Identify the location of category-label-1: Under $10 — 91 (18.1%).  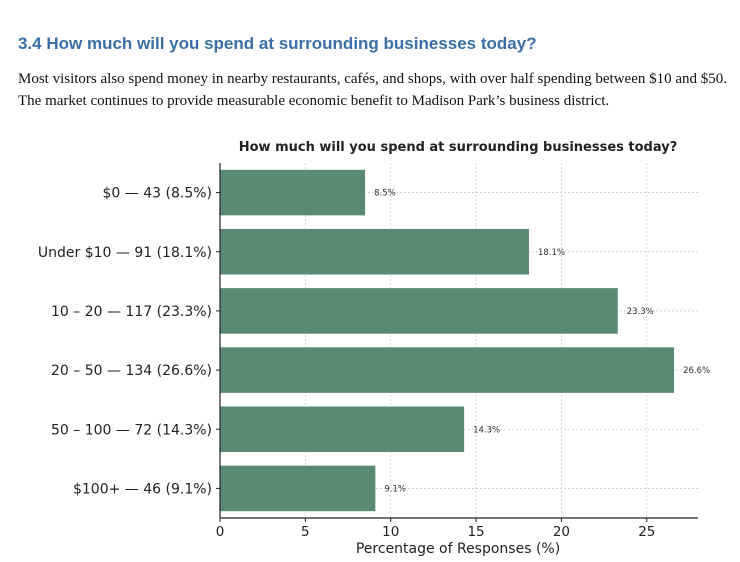
(125, 253).